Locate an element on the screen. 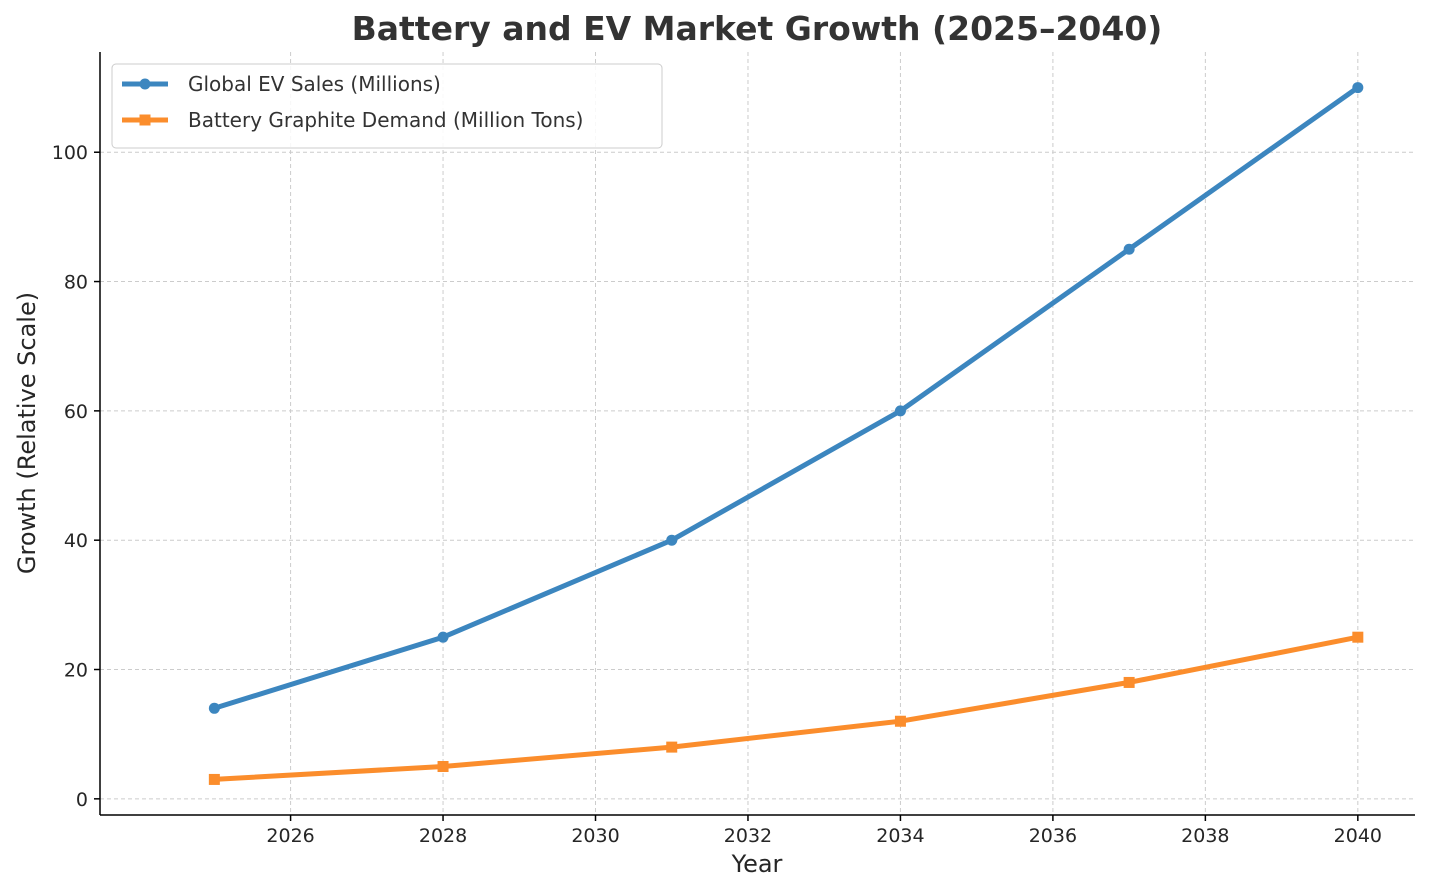  legend-box is located at coordinates (387, 106).